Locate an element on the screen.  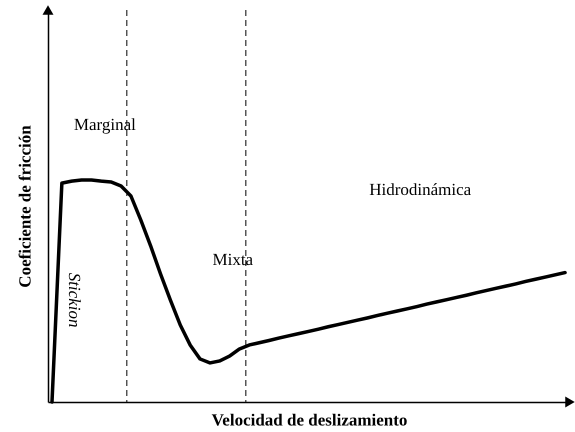
y-axis-title: Coeficiente de fricción is located at coordinates (25, 206).